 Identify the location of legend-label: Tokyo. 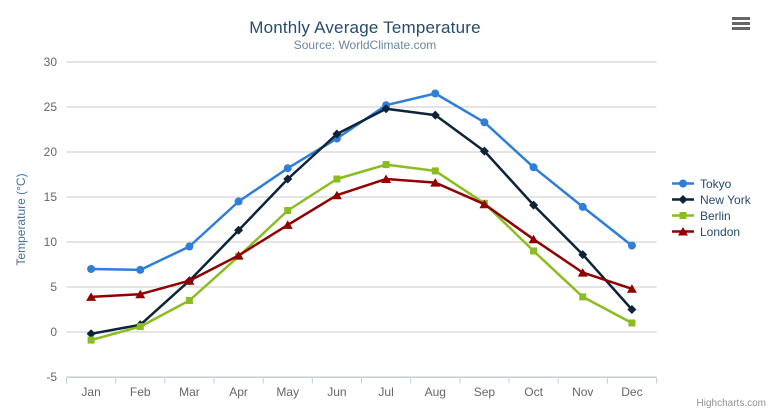
(716, 183).